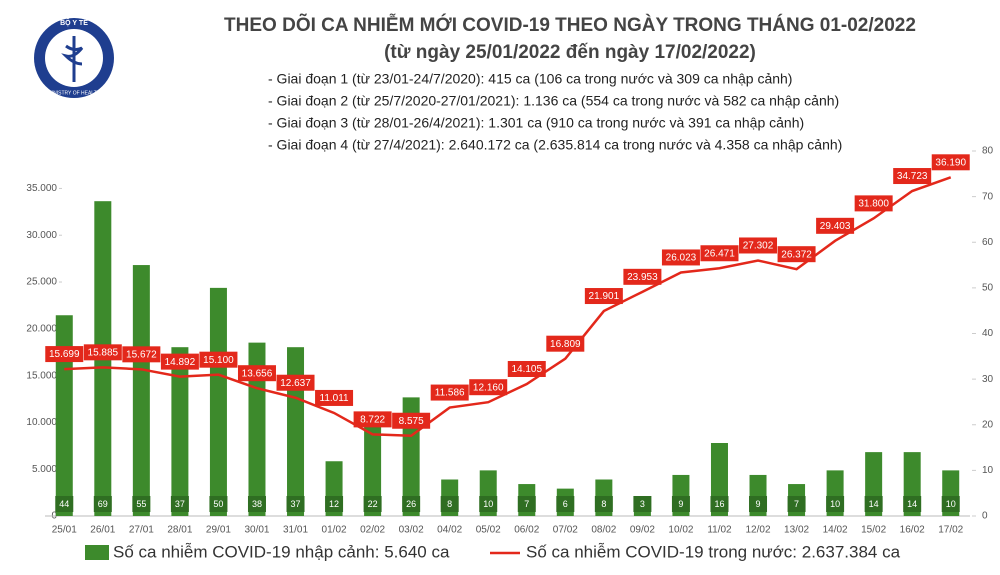 This screenshot has width=1000, height=575. Describe the element at coordinates (41, 235) in the screenshot. I see `y-tick-label: 30.000` at that location.